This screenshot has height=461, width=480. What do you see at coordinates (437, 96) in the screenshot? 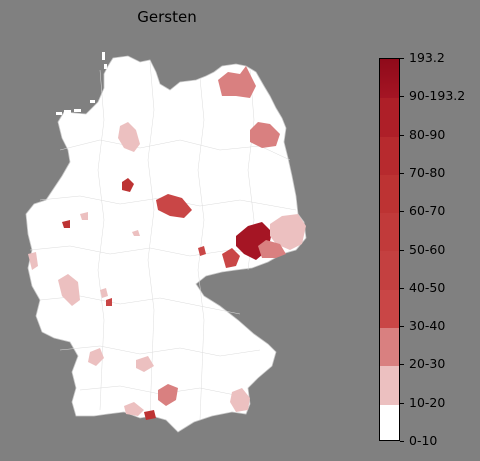
I see `legend-label: 90-193.2` at bounding box center [437, 96].